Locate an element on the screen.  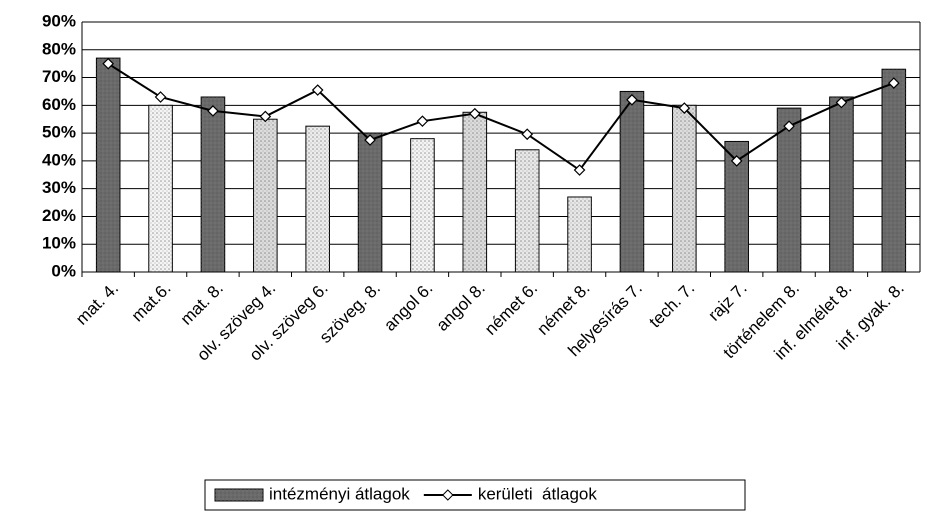
x-tick-label: angol 6. is located at coordinates (408, 307).